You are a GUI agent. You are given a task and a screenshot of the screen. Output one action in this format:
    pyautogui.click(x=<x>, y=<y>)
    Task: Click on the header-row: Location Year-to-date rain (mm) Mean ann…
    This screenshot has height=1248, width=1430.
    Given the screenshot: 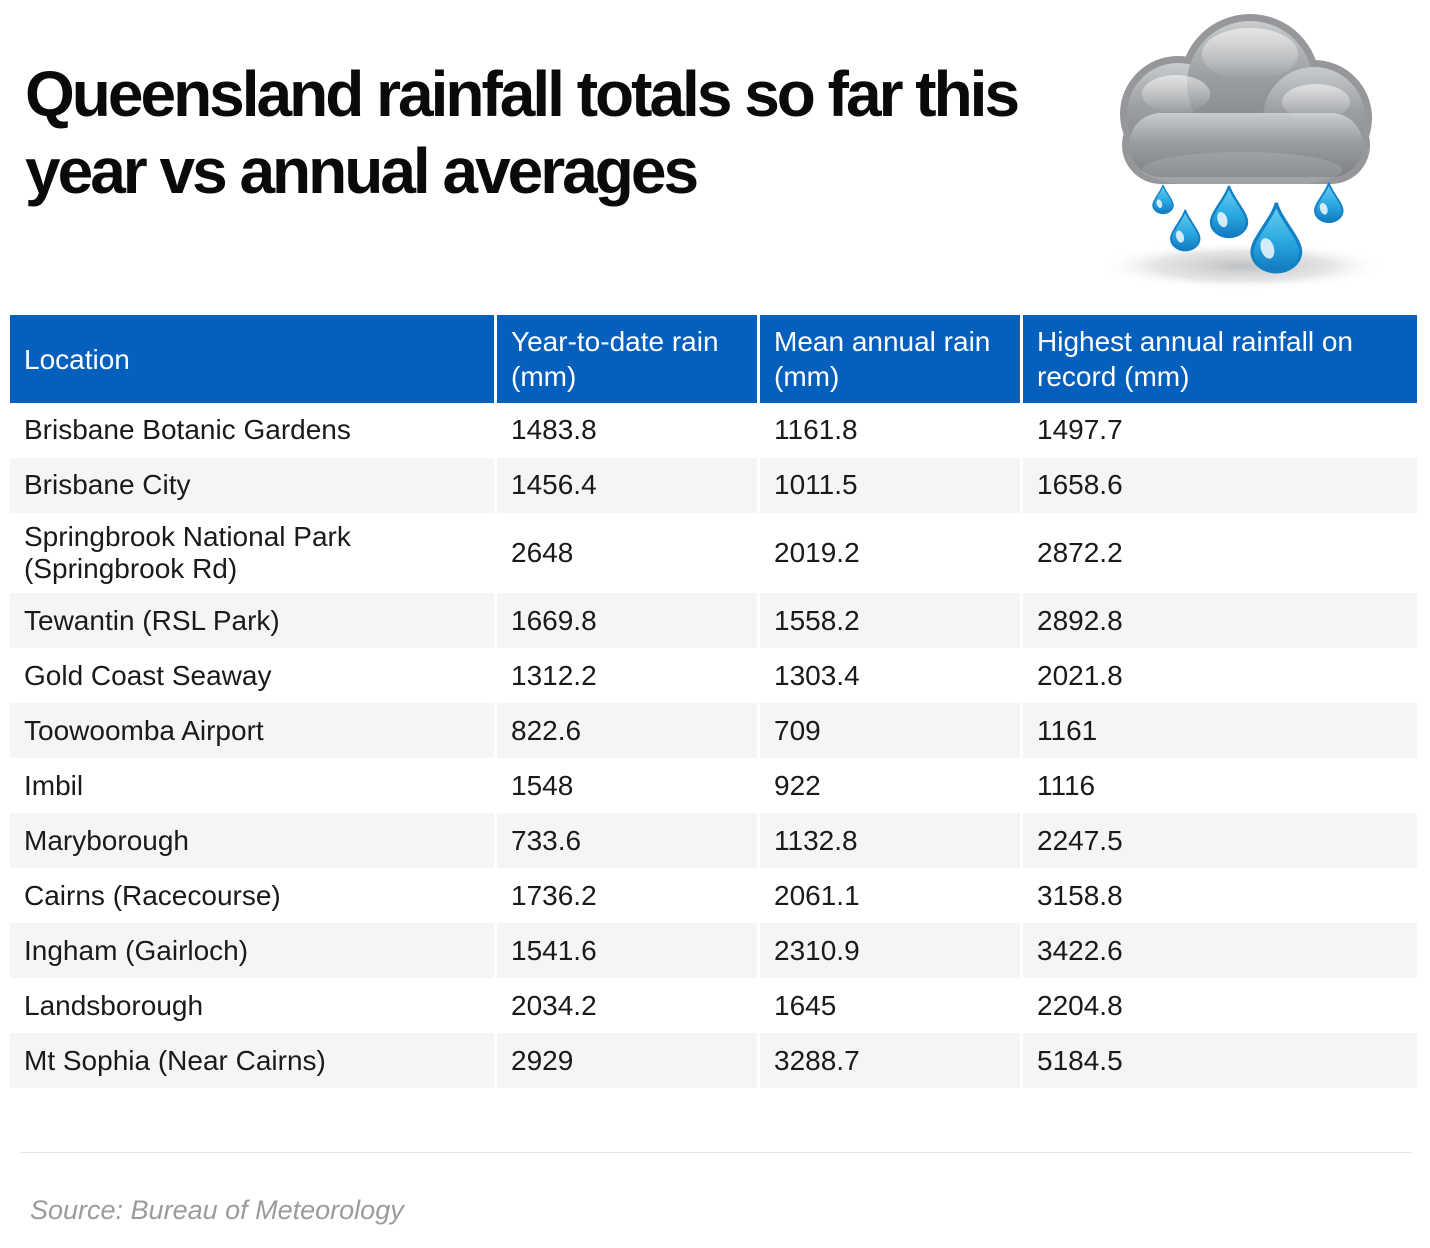 What is the action you would take?
    pyautogui.click(x=713, y=359)
    